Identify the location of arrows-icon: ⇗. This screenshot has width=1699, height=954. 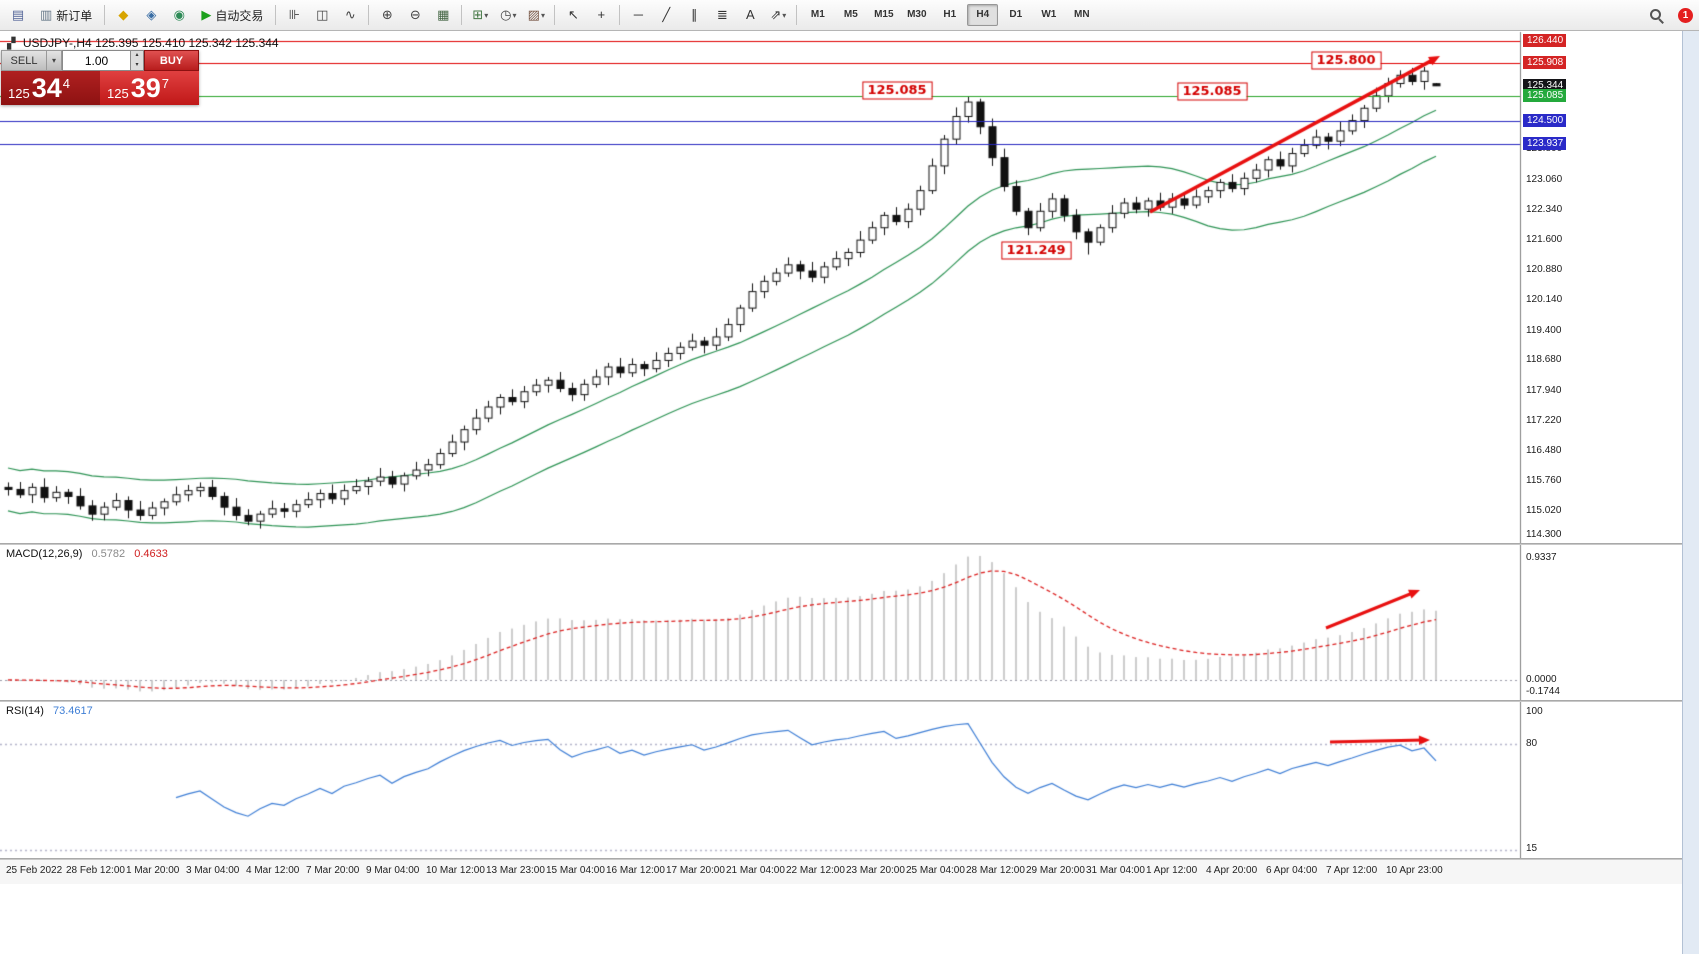
(776, 14).